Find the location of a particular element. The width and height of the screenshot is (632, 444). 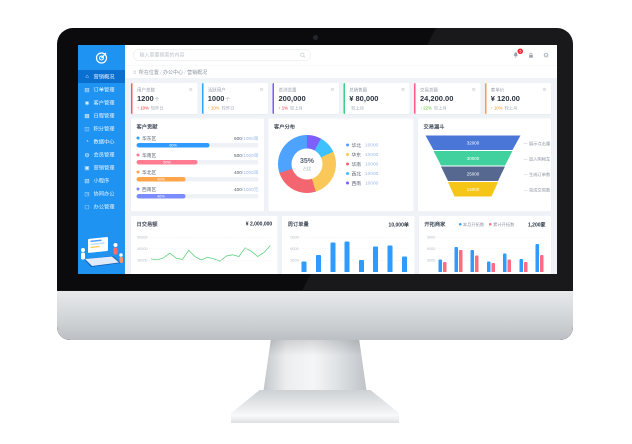

member-icon: ◍ is located at coordinates (87, 154).